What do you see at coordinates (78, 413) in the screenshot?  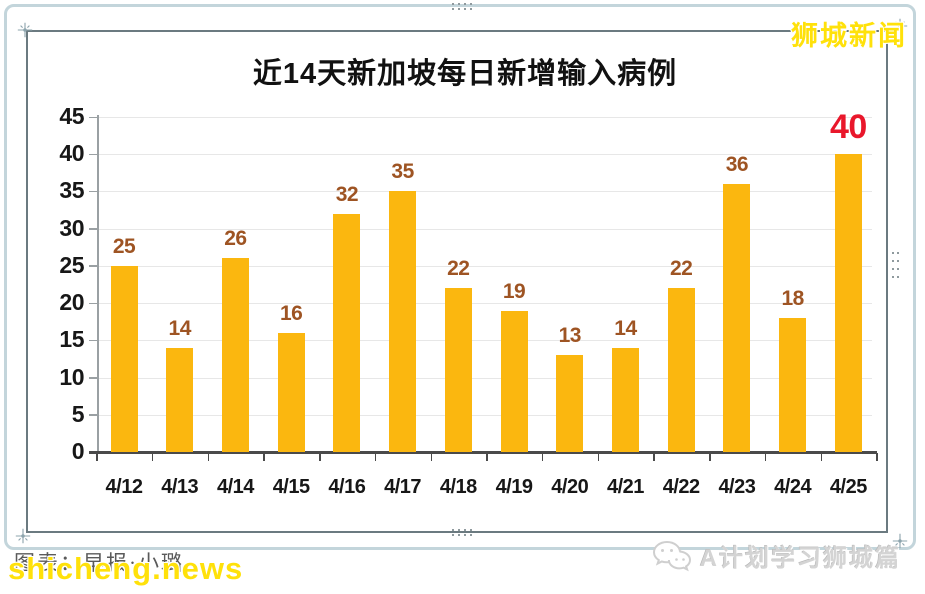 I see `y-axis-label: 5` at bounding box center [78, 413].